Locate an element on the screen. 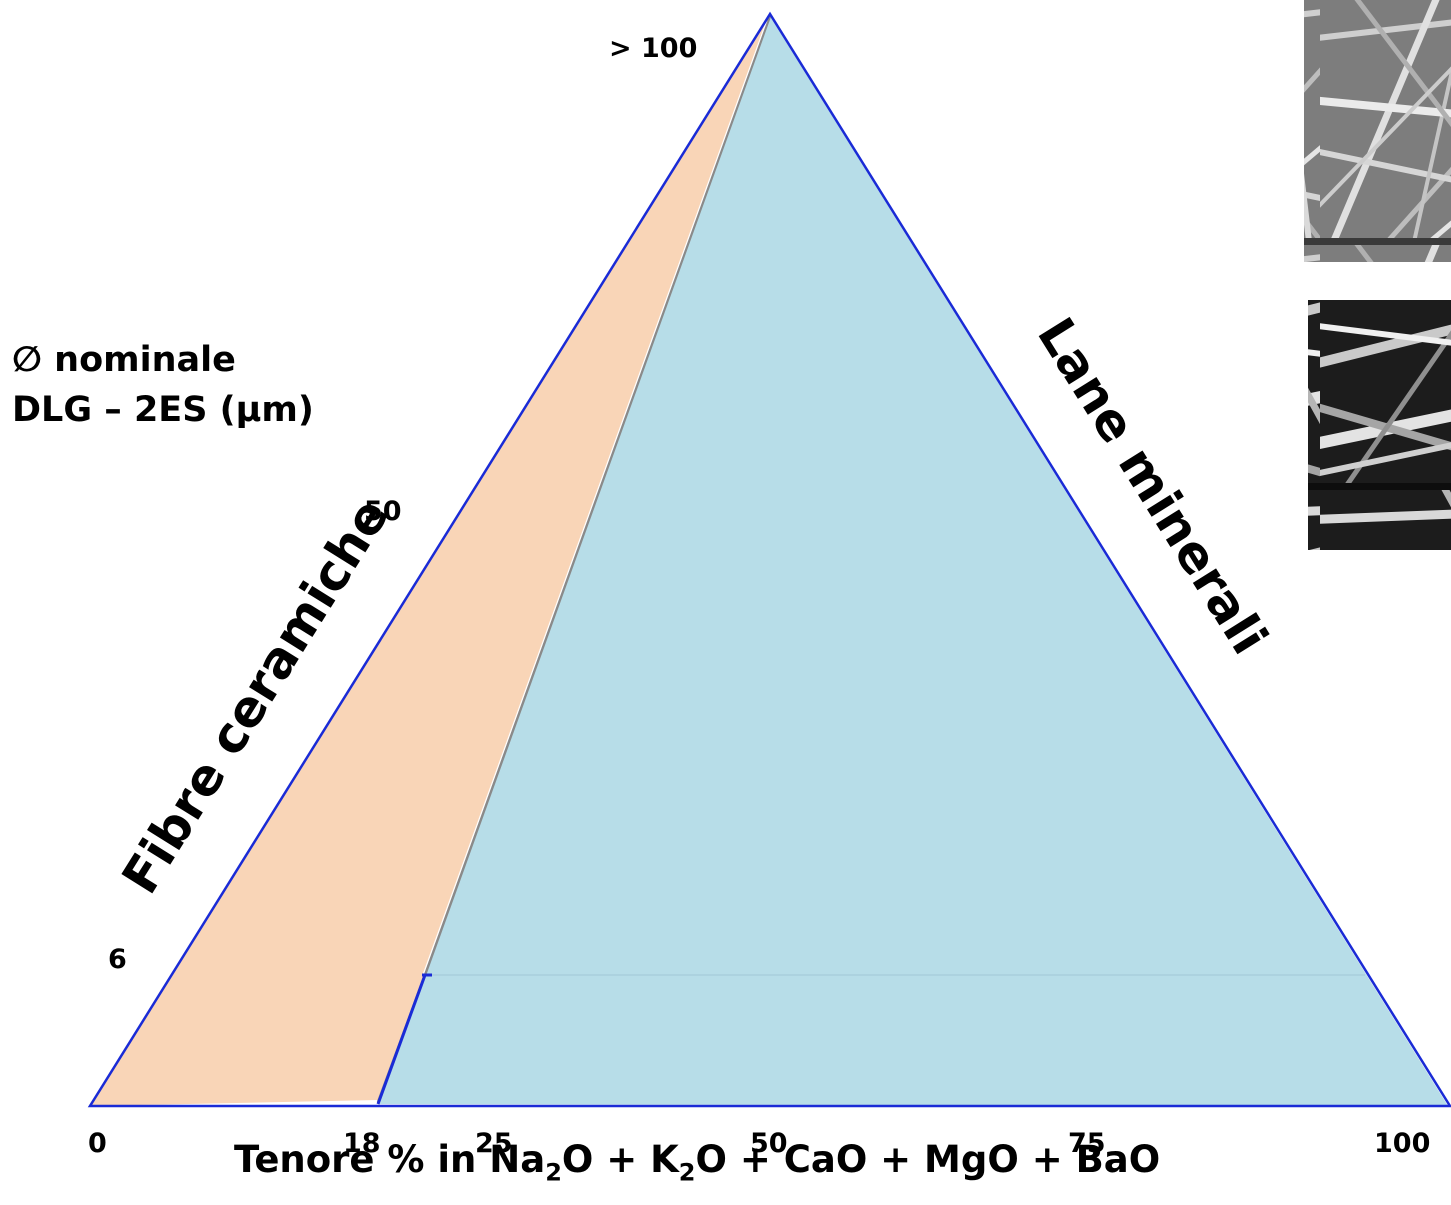  y-tick-50: 50 is located at coordinates (383, 511).